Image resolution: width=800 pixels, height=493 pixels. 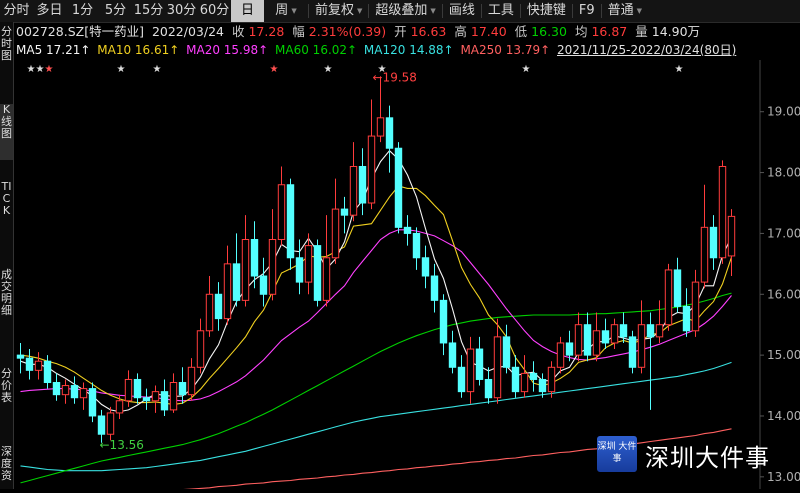 I want to click on side-tab-4: 分价表, so click(x=6, y=385).